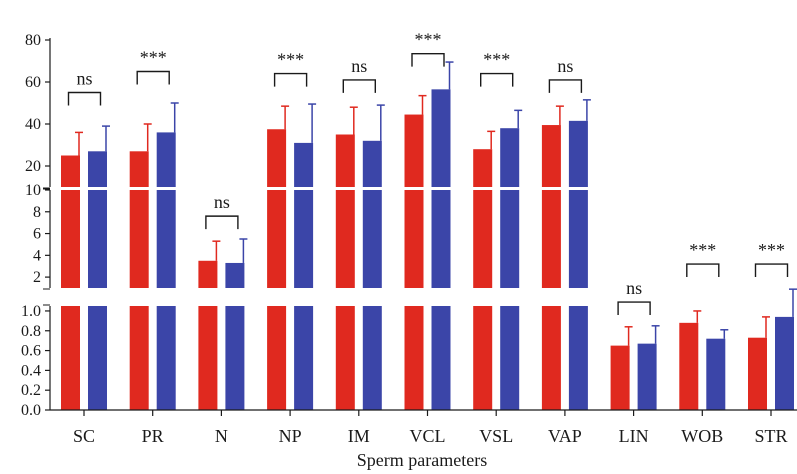 This screenshot has height=474, width=797. What do you see at coordinates (221, 436) in the screenshot?
I see `x-tick-label-n: N` at bounding box center [221, 436].